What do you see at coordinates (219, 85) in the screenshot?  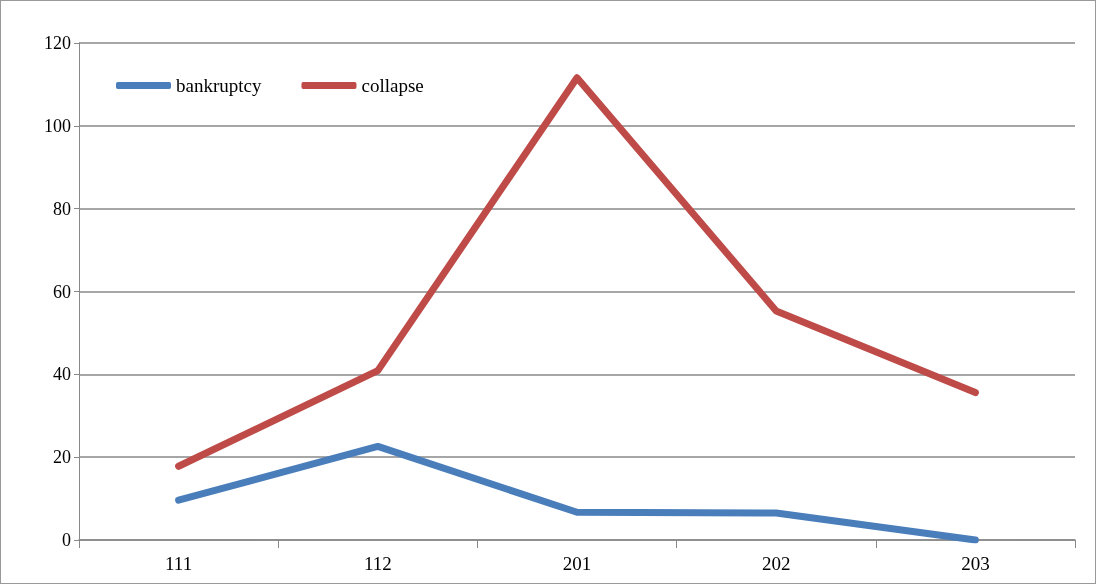 I see `legend-label: bankruptcy` at bounding box center [219, 85].